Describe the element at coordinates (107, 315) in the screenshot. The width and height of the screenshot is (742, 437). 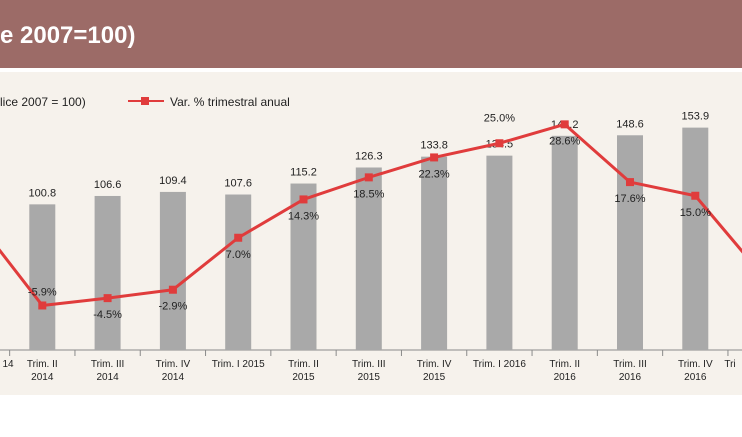
I see `line-value-label: -4.5%` at that location.